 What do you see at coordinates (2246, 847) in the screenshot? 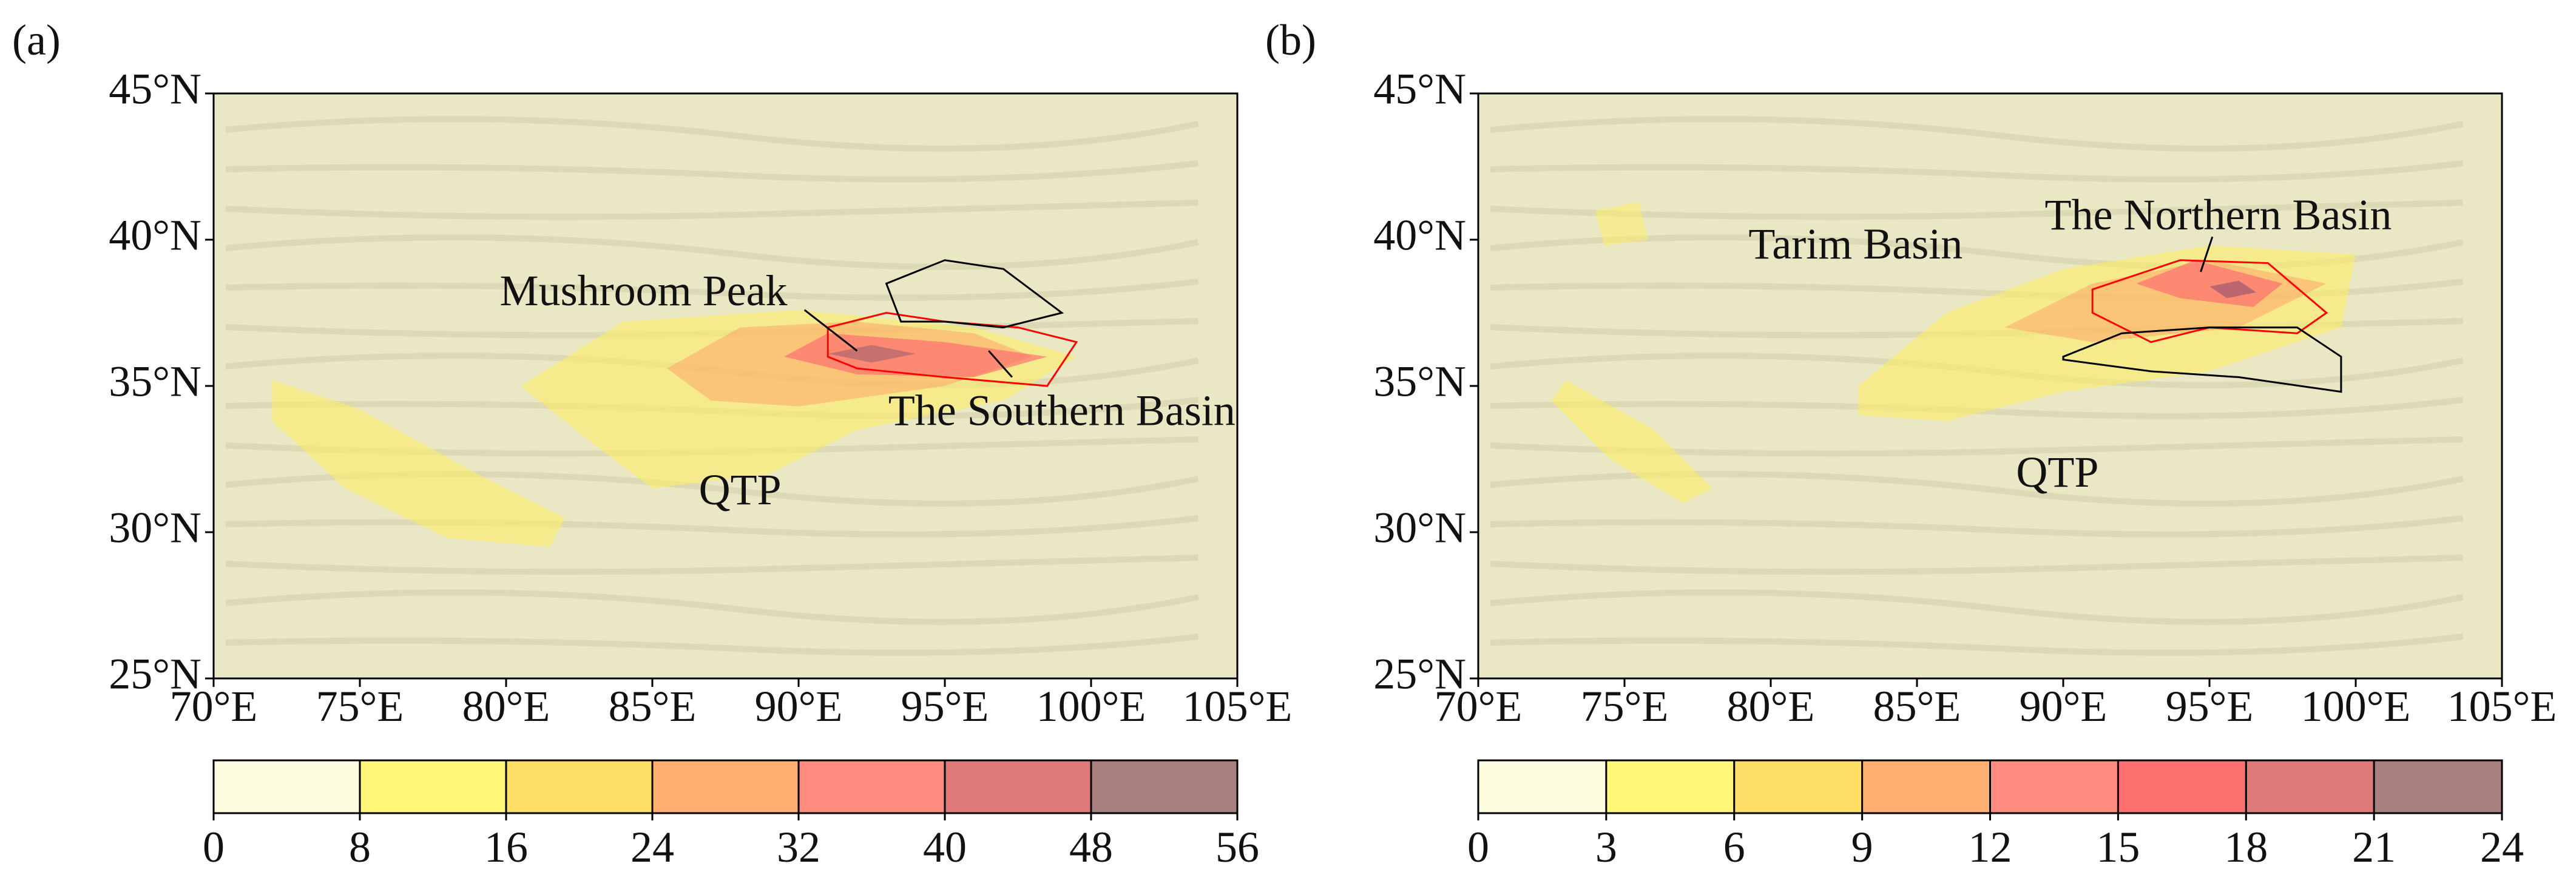
I see `colorbar-tick-label: 18` at bounding box center [2246, 847].